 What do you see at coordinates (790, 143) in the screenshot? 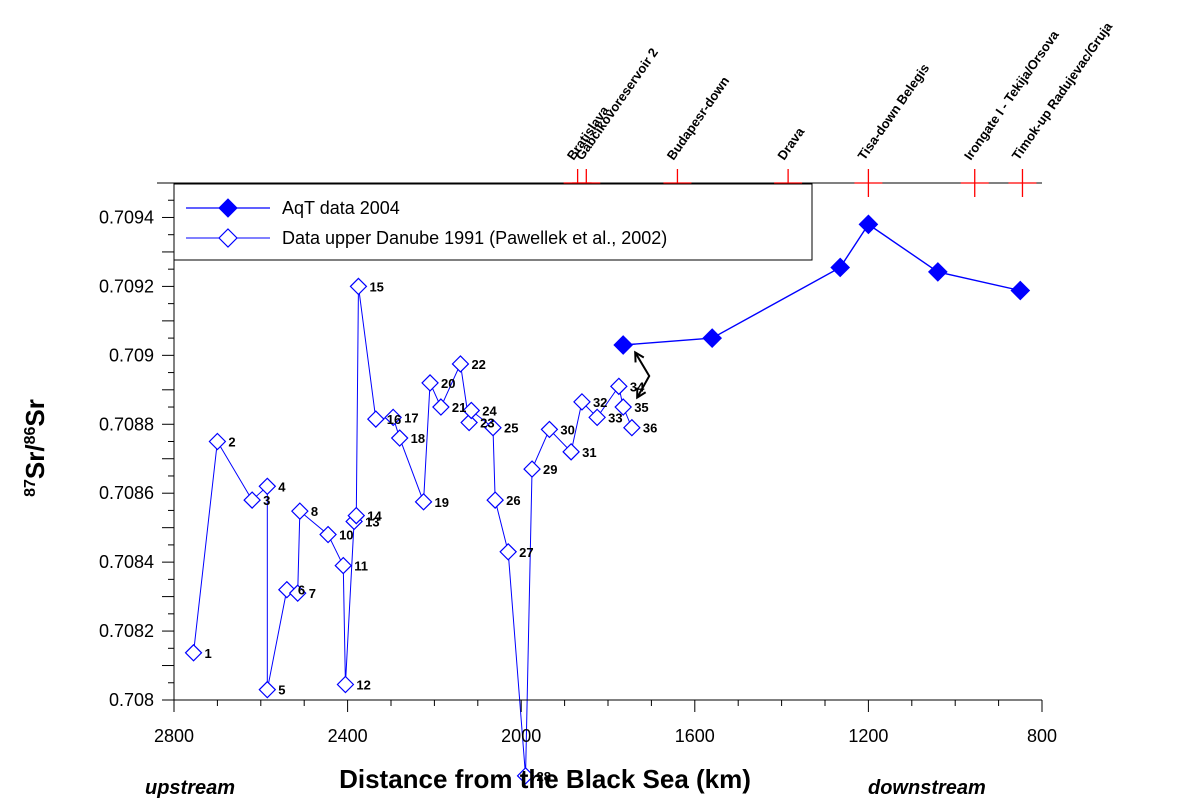
I see `station-label: Drava` at bounding box center [790, 143].